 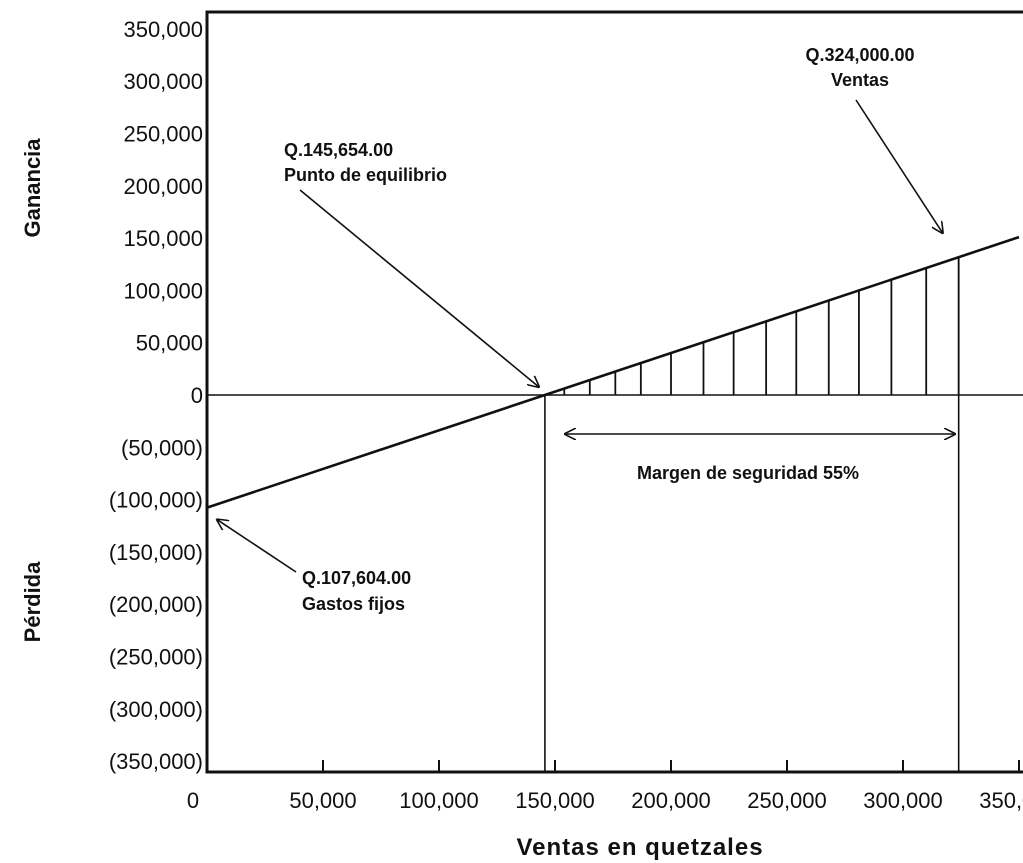 What do you see at coordinates (156, 709) in the screenshot?
I see `y-tick-label: (300,000)` at bounding box center [156, 709].